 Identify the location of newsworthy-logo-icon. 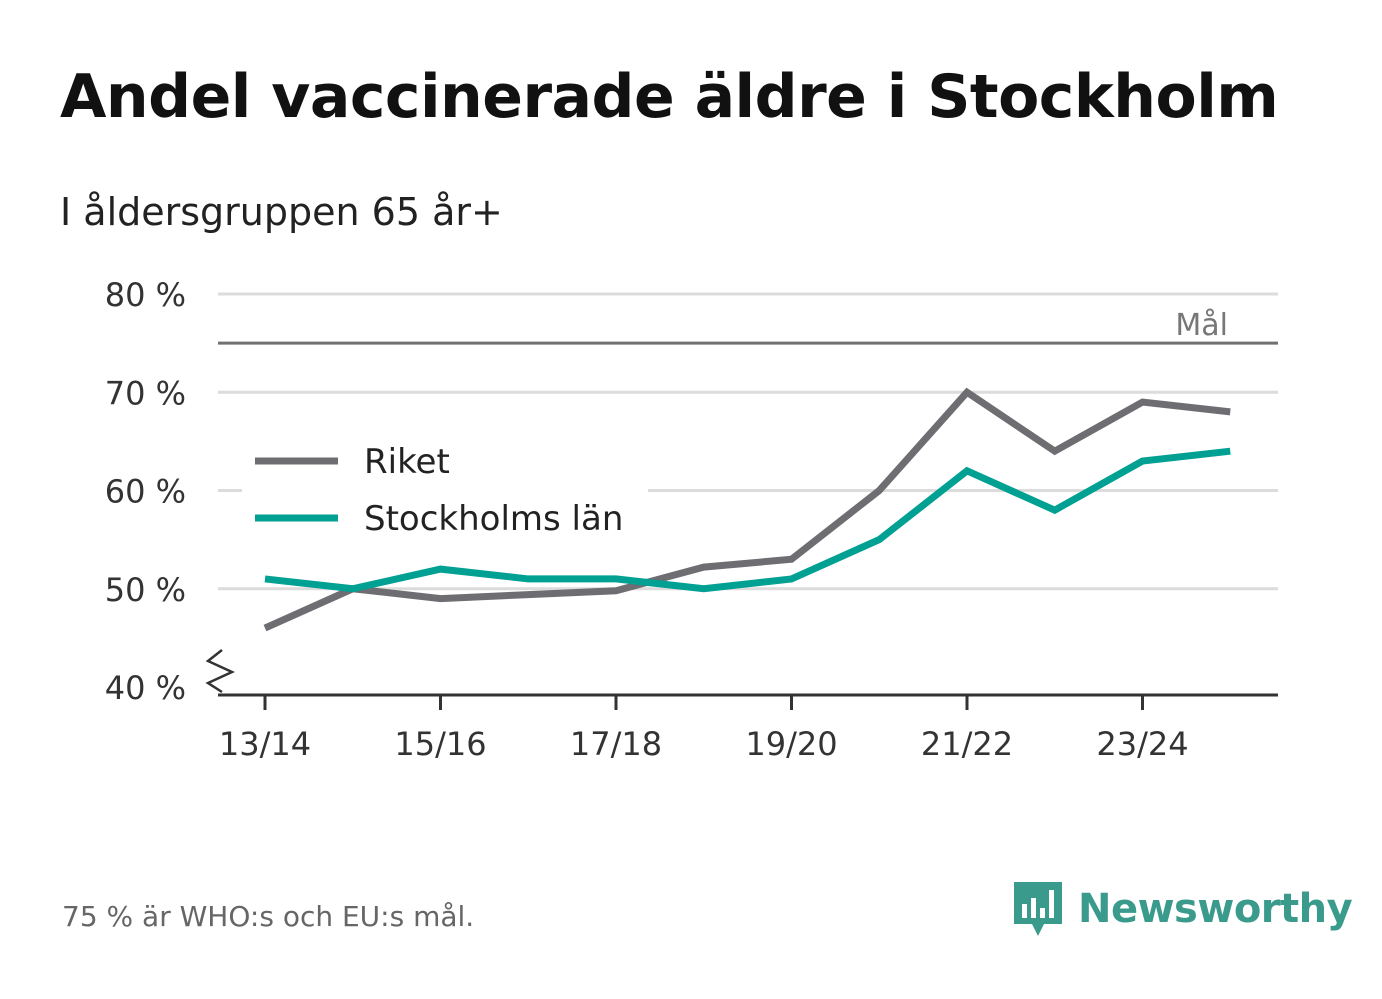
(1038, 909).